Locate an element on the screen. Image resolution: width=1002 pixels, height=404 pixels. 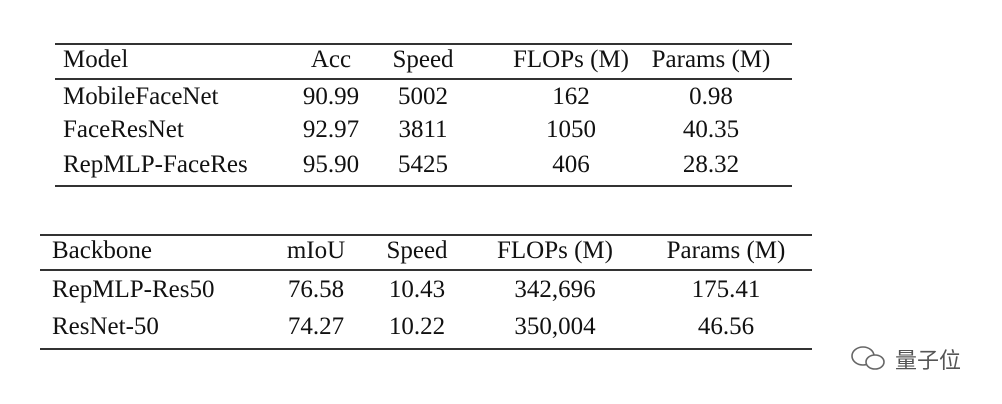
table-cell: 342,696 is located at coordinates (555, 289).